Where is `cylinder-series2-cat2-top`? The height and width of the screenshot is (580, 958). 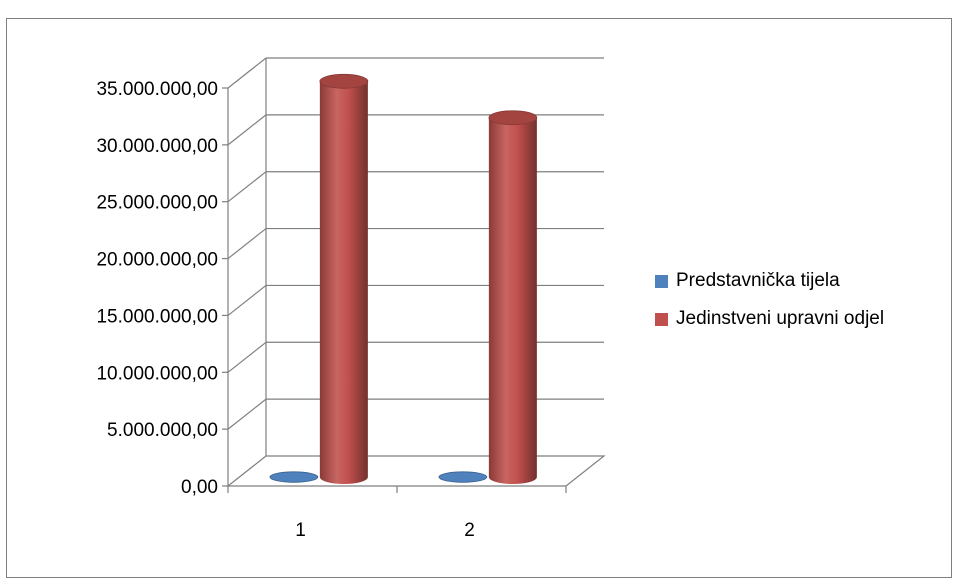 cylinder-series2-cat2-top is located at coordinates (513, 118).